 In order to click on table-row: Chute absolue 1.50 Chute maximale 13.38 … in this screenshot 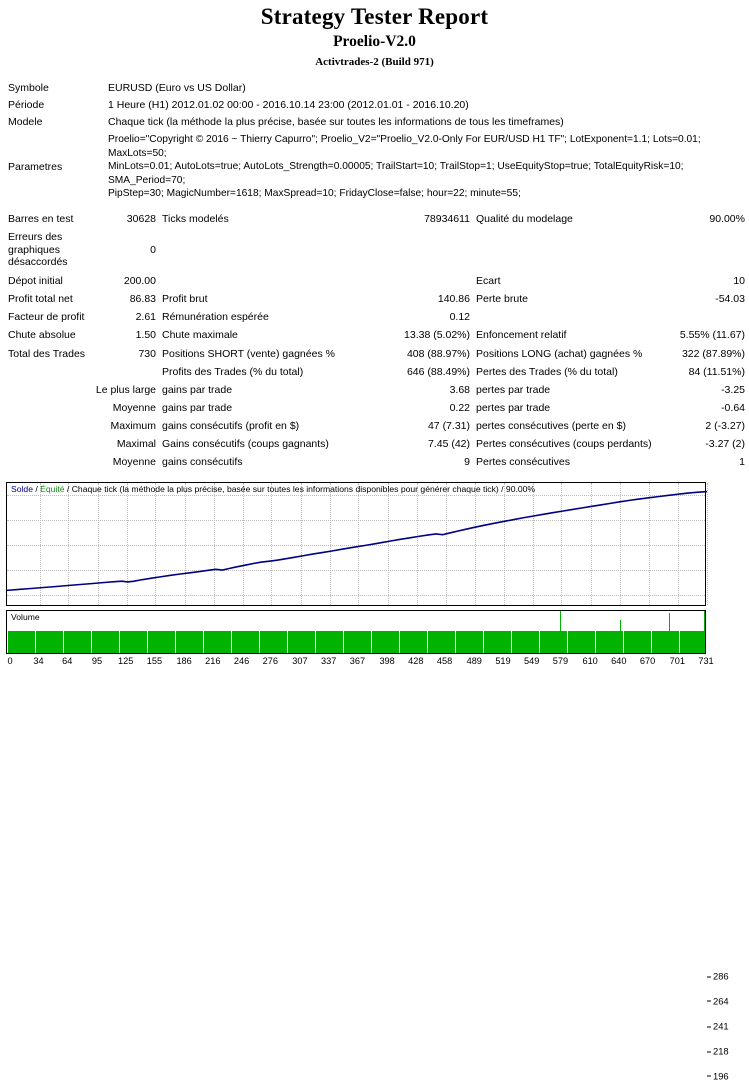, I will do `click(376, 335)`.